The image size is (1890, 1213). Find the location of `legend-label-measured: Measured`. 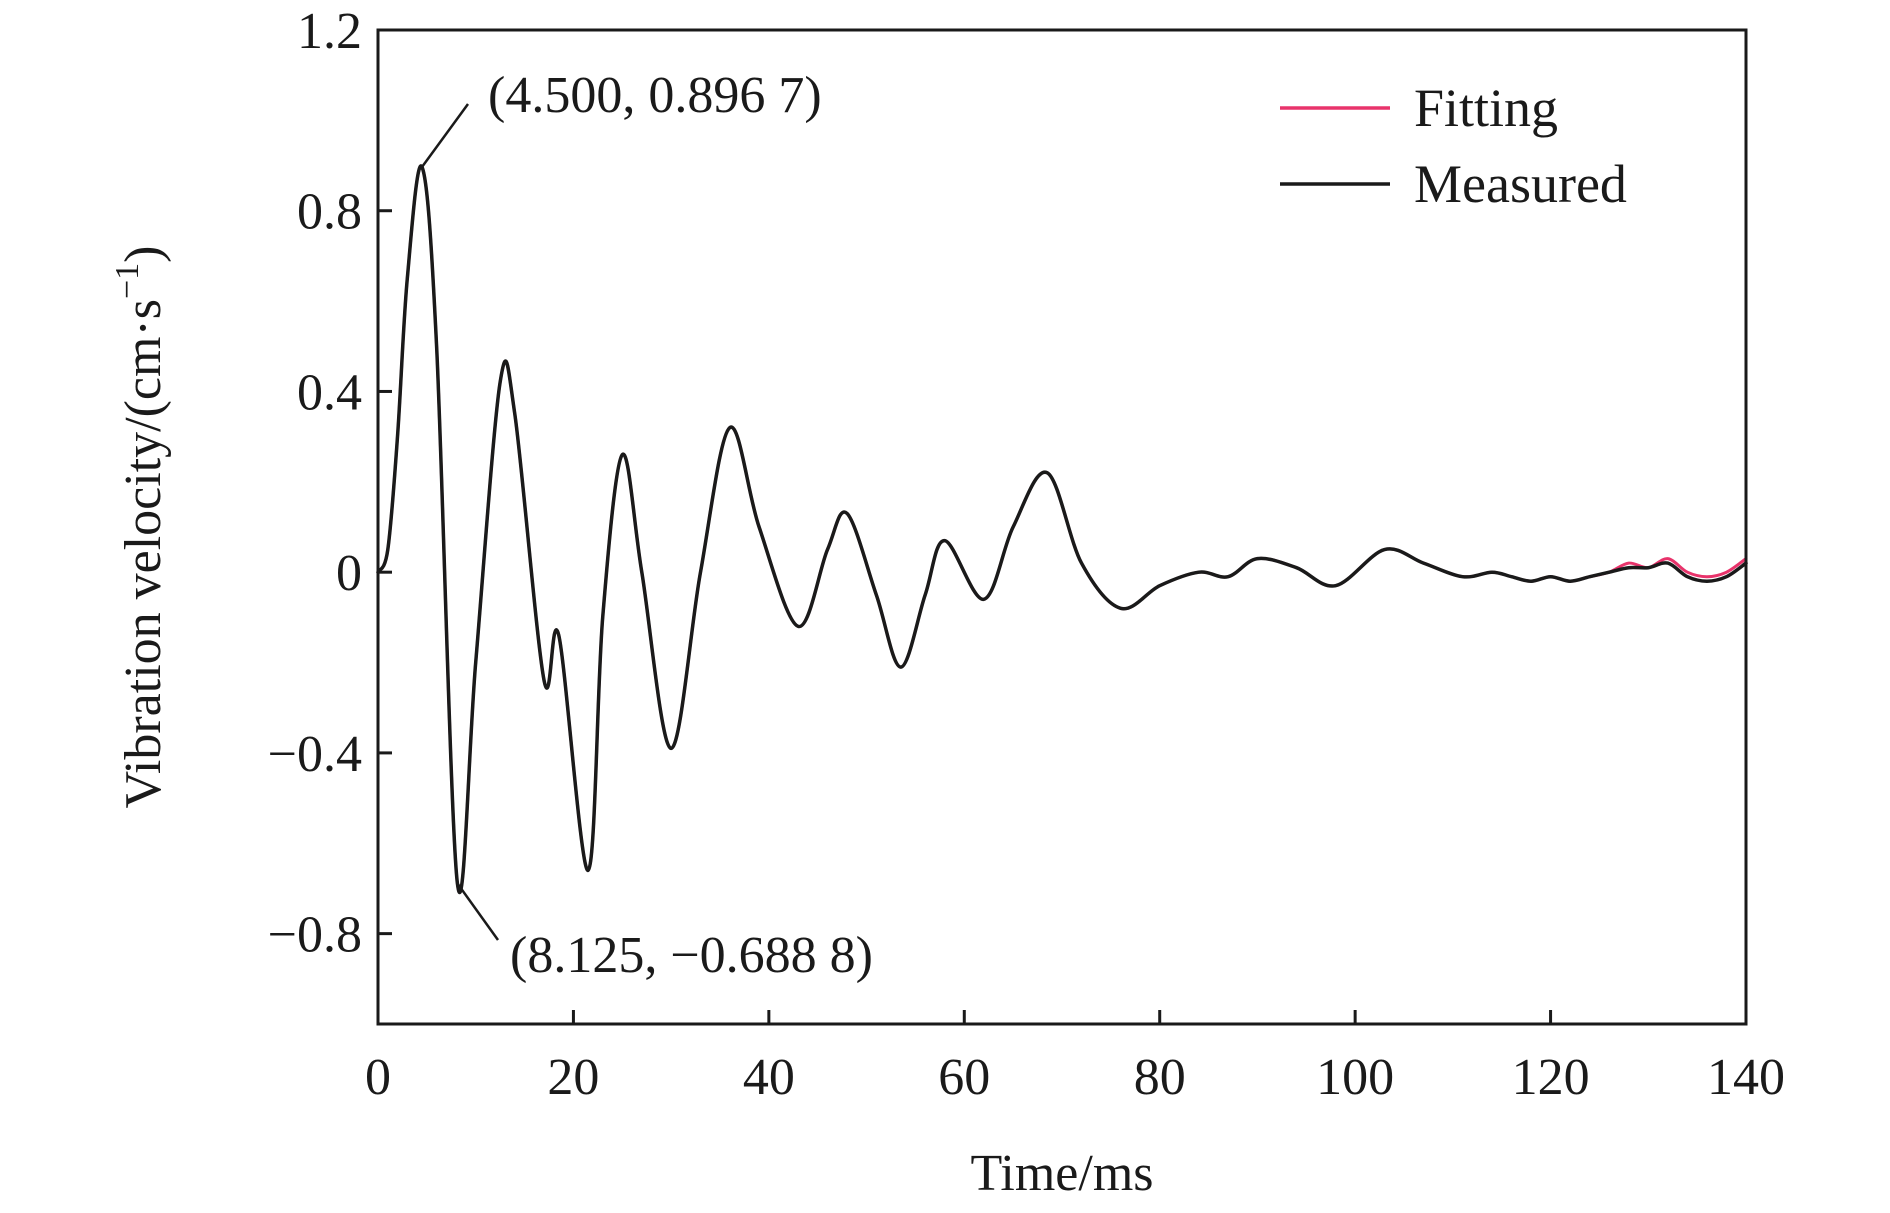

legend-label-measured: Measured is located at coordinates (1520, 184).